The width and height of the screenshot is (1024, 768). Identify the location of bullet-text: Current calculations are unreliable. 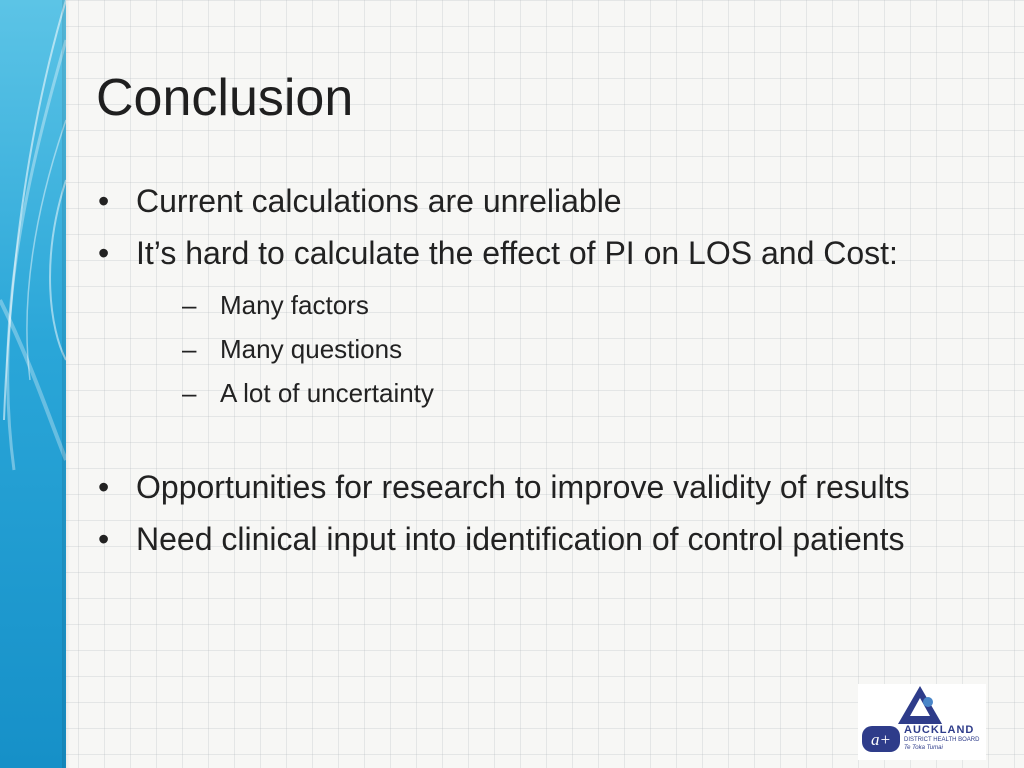
(379, 201).